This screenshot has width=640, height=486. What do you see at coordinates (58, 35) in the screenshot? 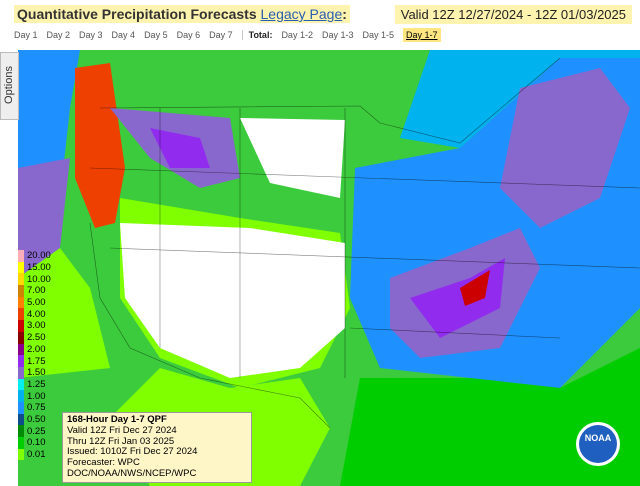
I see `day-tab: Day 2` at bounding box center [58, 35].